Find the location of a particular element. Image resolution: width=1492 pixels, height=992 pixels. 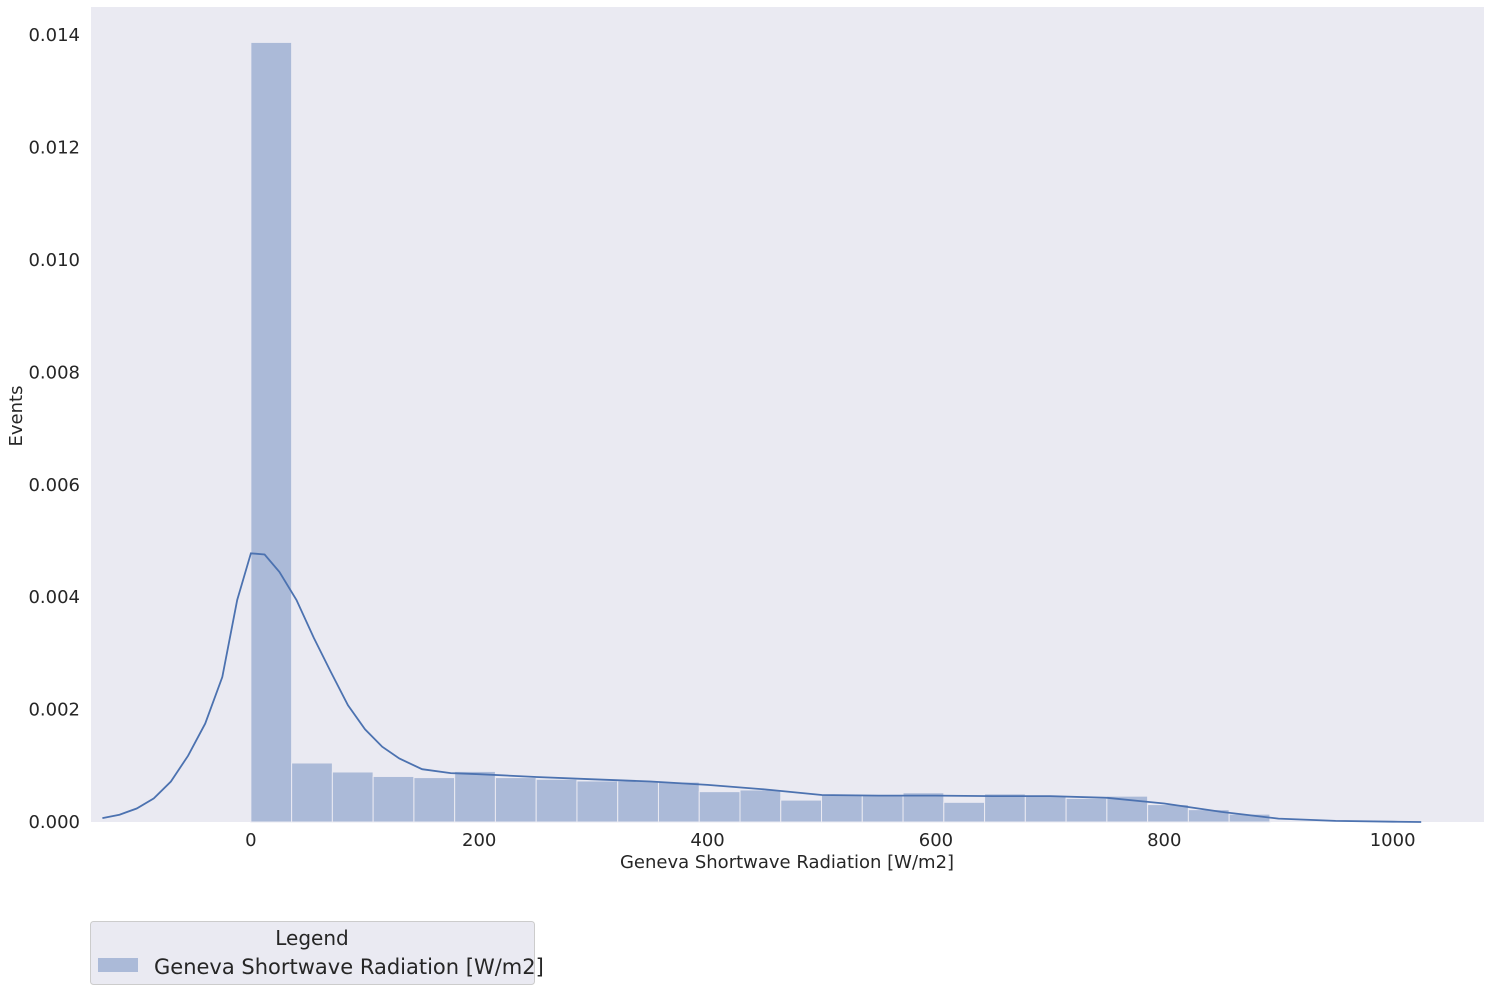

y-axis-label: Events is located at coordinates (16, 416).